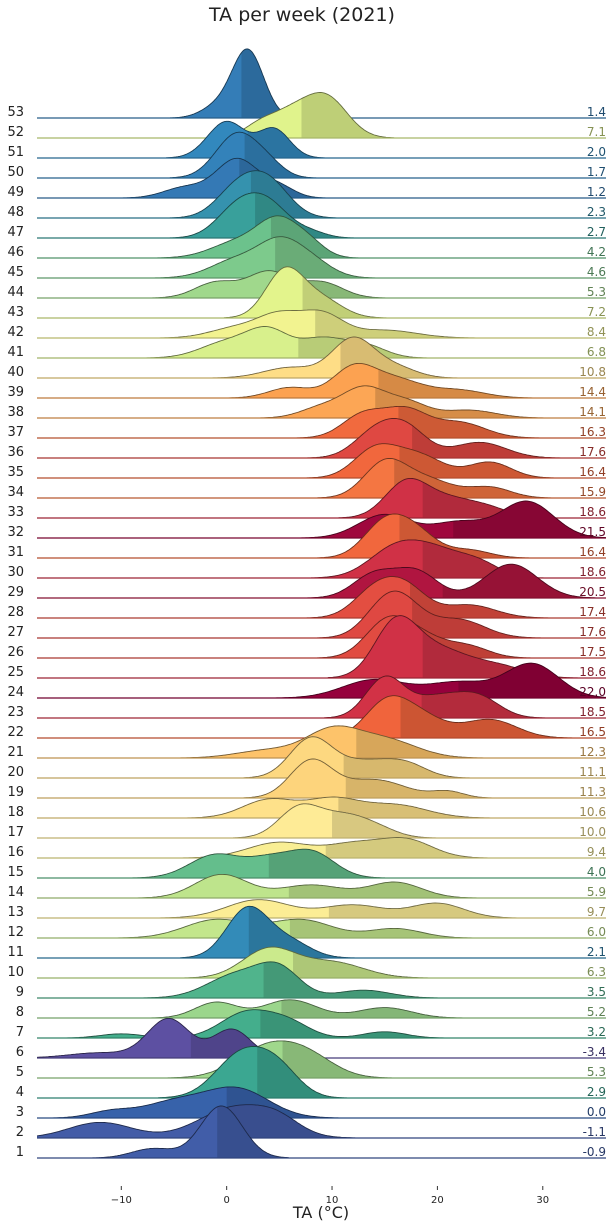 This screenshot has height=1229, width=613. Describe the element at coordinates (15, 332) in the screenshot. I see `week-label: 42` at that location.